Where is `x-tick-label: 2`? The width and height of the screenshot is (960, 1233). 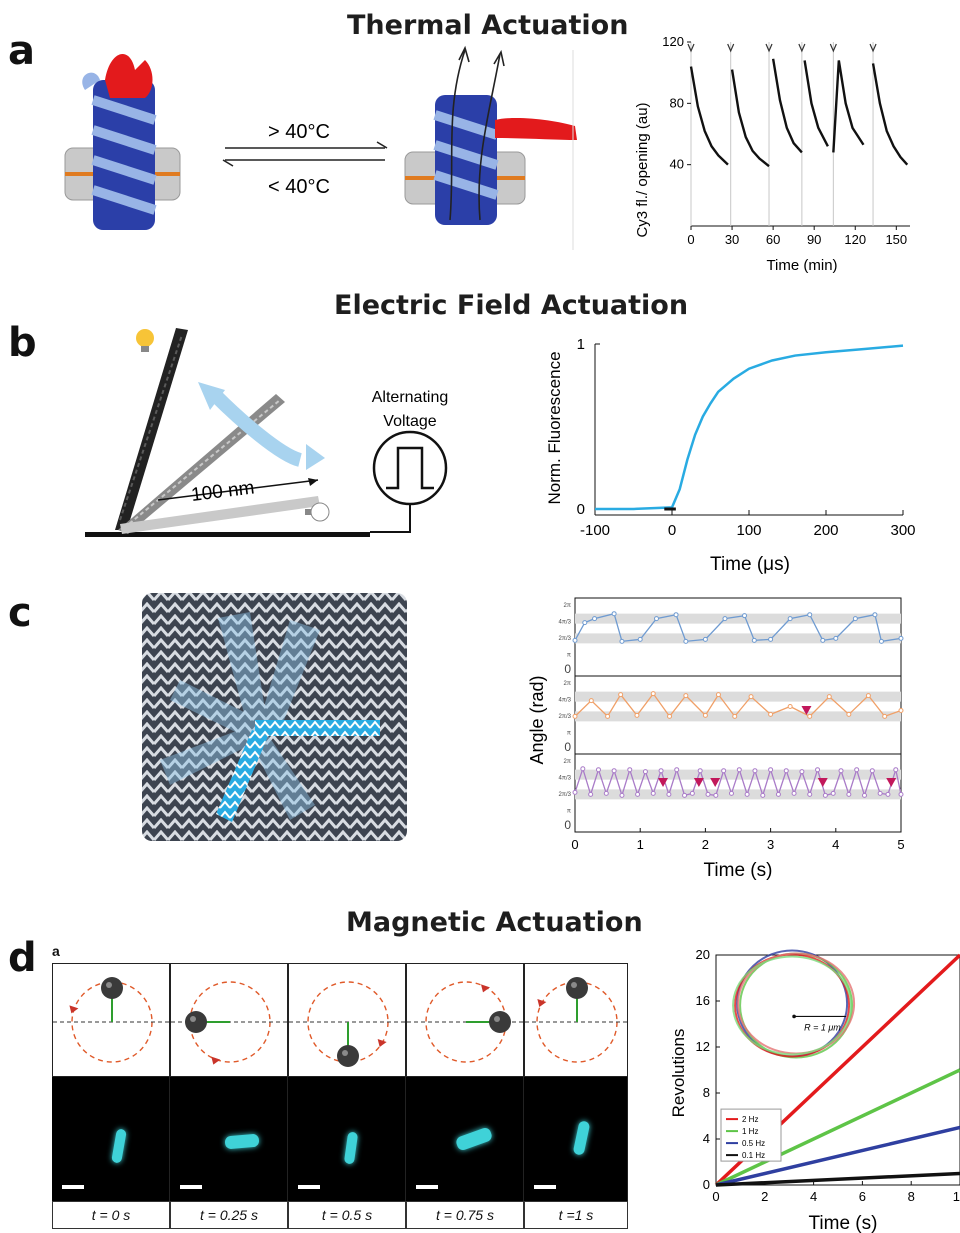 x-tick-label: 2 is located at coordinates (764, 1196).